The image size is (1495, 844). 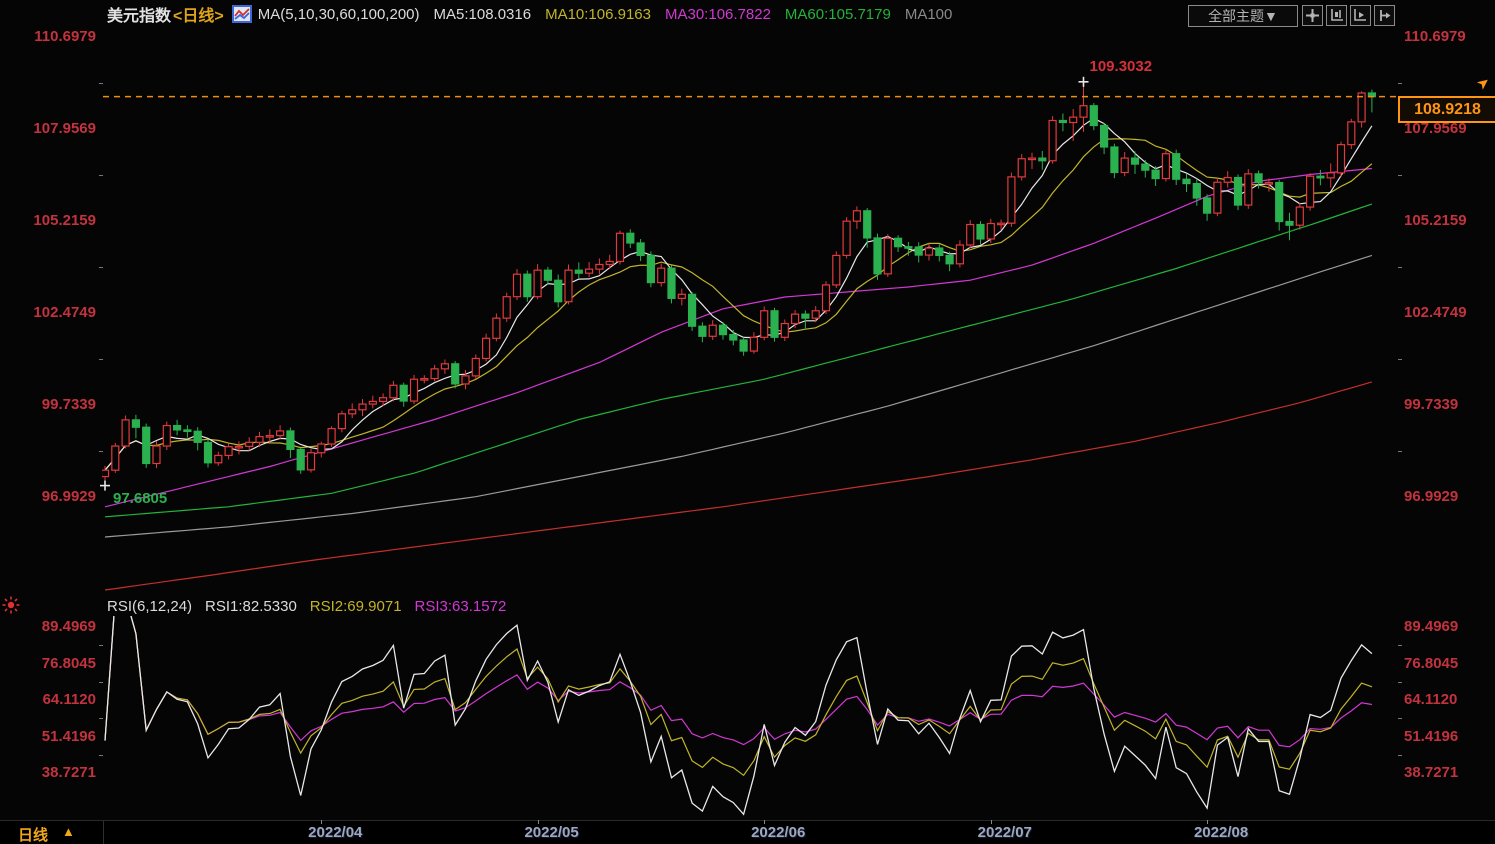 I want to click on symbol-title: 美元指数, so click(x=139, y=16).